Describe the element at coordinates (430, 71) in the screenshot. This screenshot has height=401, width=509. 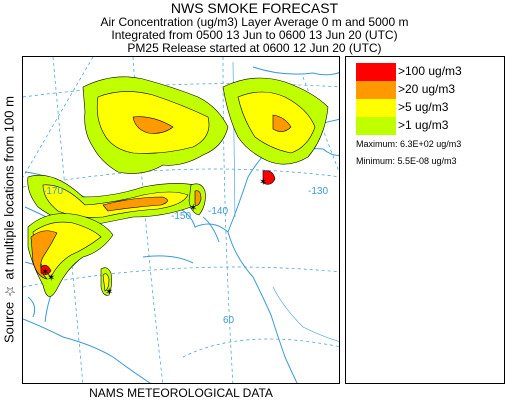
I see `legend-label: >100 ug/m3` at that location.